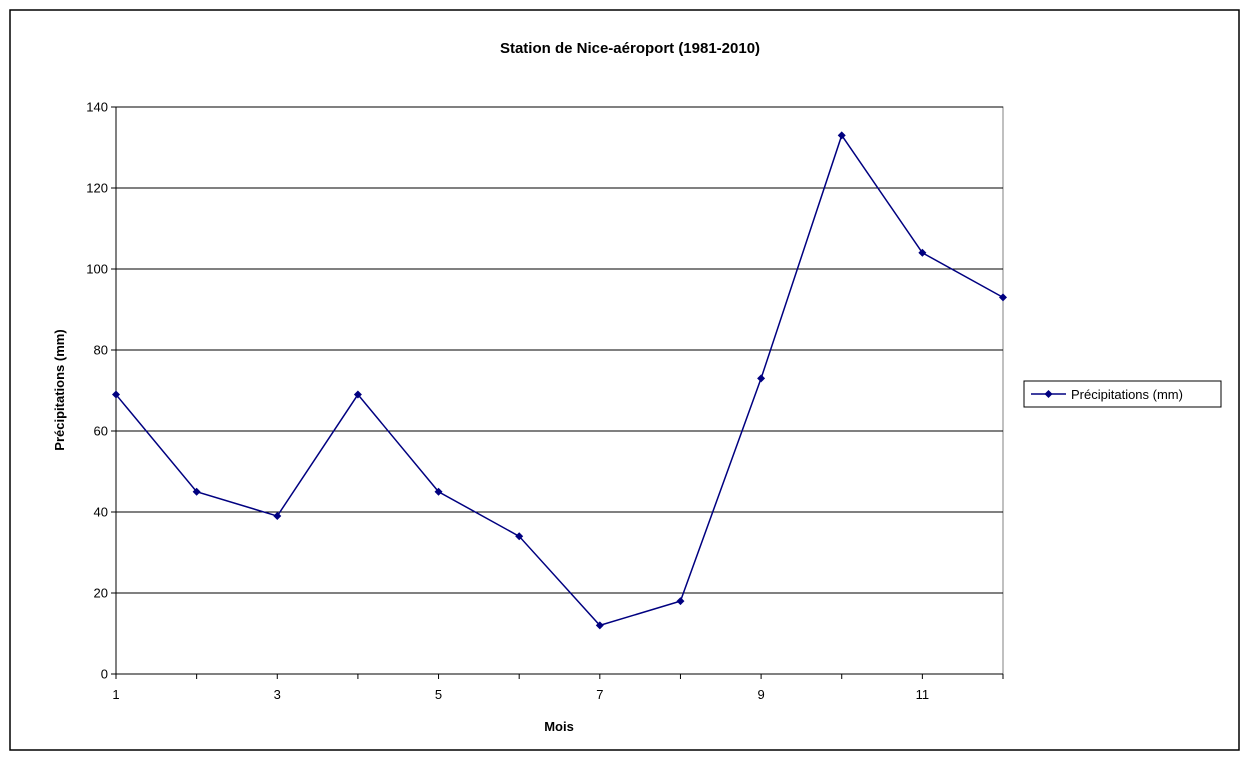  Describe the element at coordinates (97, 269) in the screenshot. I see `y-tick-label: 100` at that location.